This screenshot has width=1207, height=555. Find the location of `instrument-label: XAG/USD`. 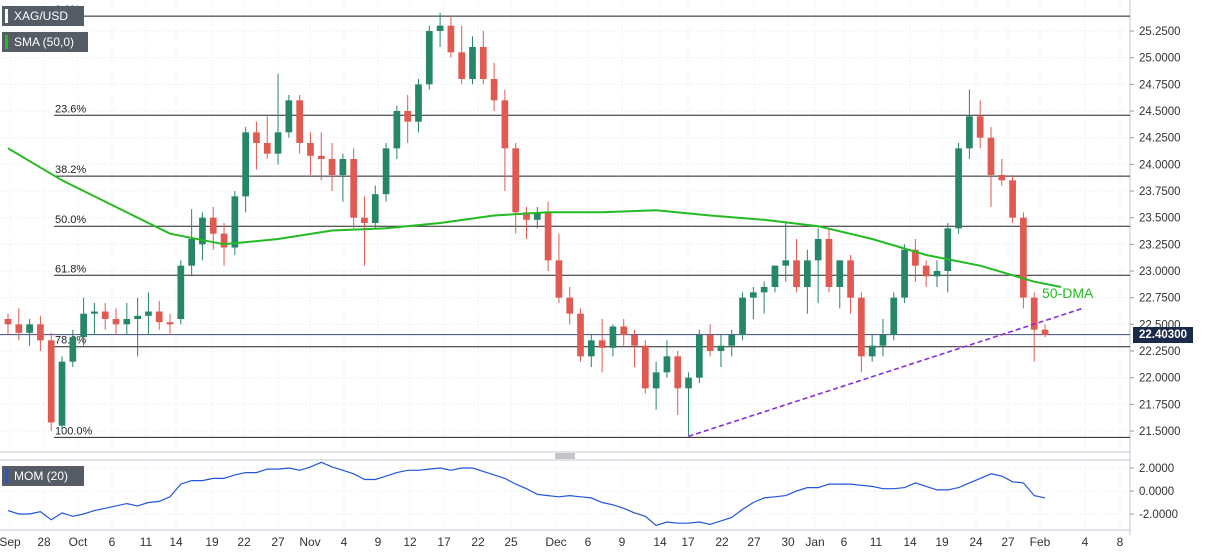

instrument-label: XAG/USD is located at coordinates (43, 16).